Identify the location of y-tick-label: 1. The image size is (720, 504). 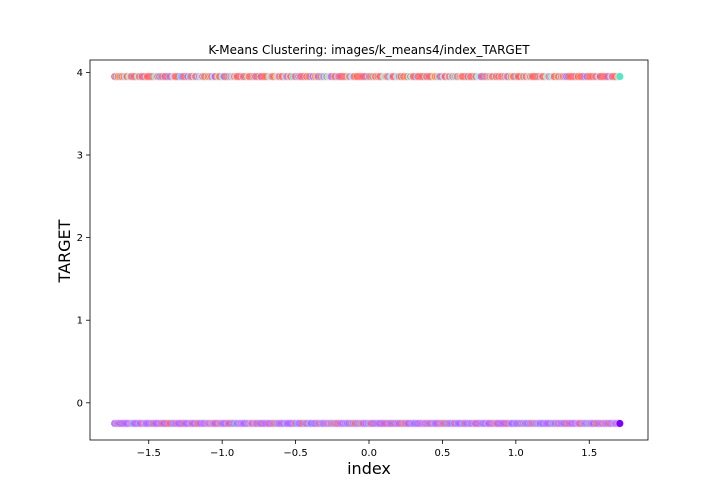
(80, 321).